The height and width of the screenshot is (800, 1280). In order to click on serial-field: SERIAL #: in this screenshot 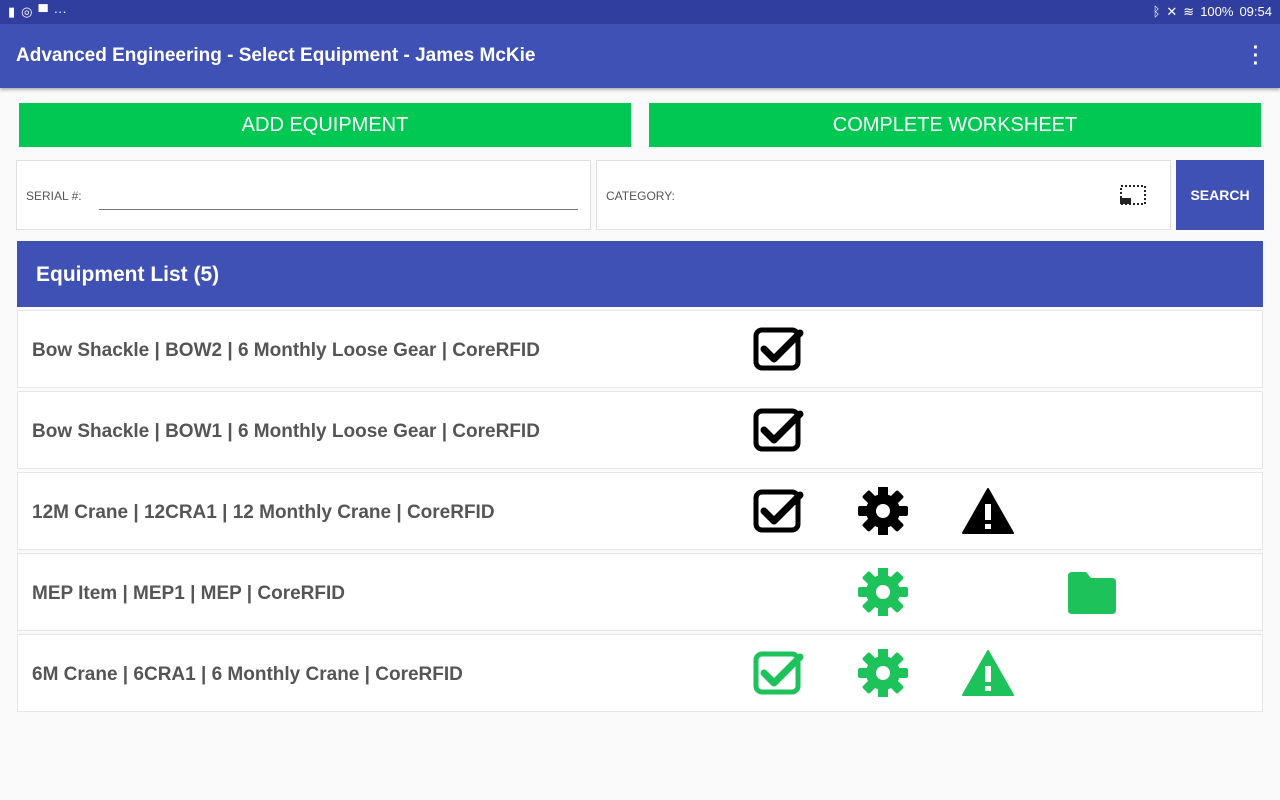, I will do `click(303, 195)`.